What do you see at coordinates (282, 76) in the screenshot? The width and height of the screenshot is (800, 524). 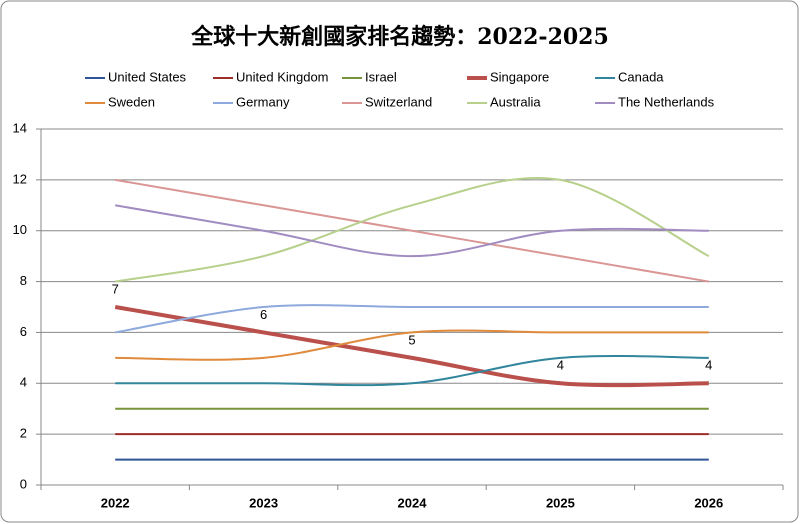 I see `legend-label: United Kingdom` at bounding box center [282, 76].